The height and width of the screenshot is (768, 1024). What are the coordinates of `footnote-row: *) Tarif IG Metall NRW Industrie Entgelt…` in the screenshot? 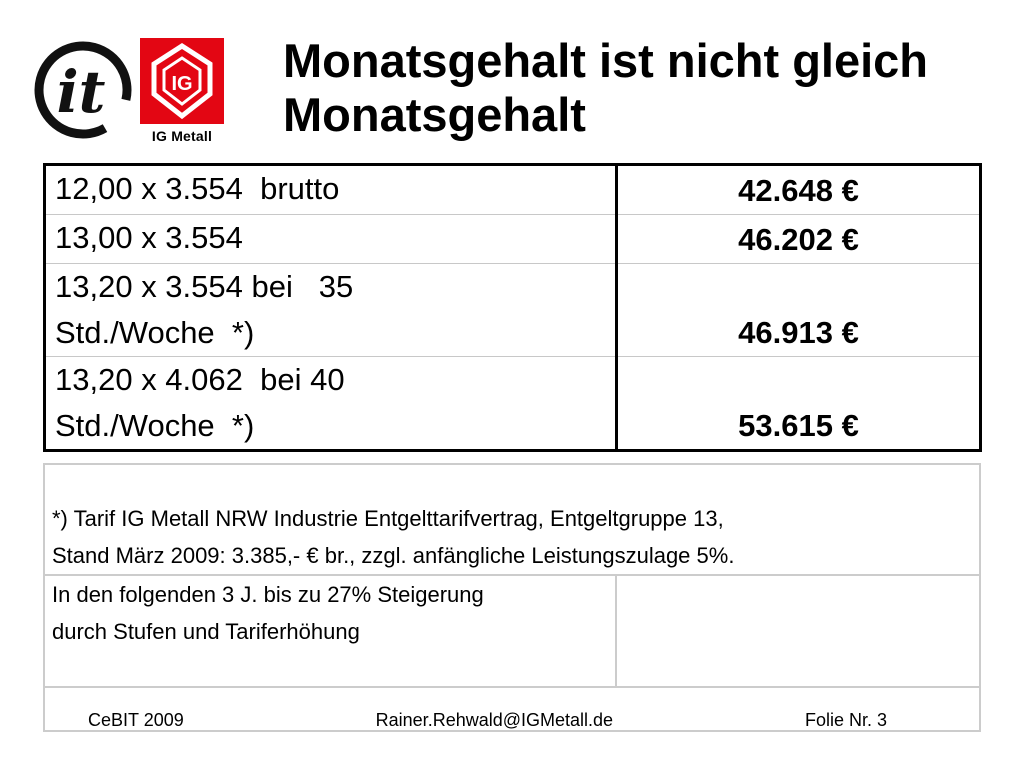 It's located at (512, 519).